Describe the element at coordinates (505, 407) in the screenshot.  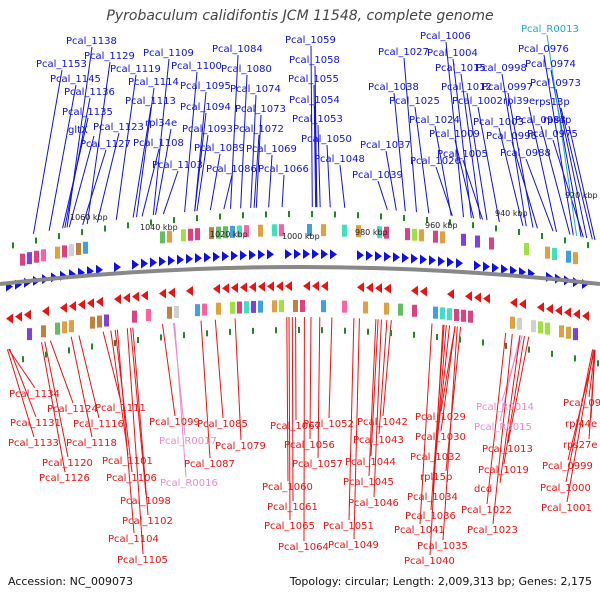
I see `gene-label-pcal_r0014: Pcal_R0014` at that location.